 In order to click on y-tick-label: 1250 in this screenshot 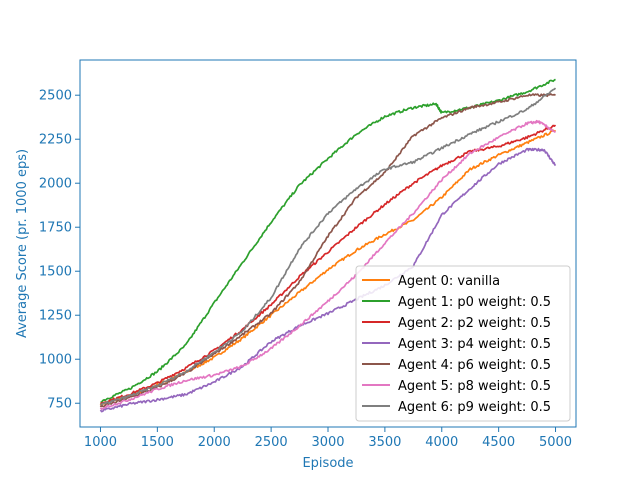, I will do `click(55, 316)`.